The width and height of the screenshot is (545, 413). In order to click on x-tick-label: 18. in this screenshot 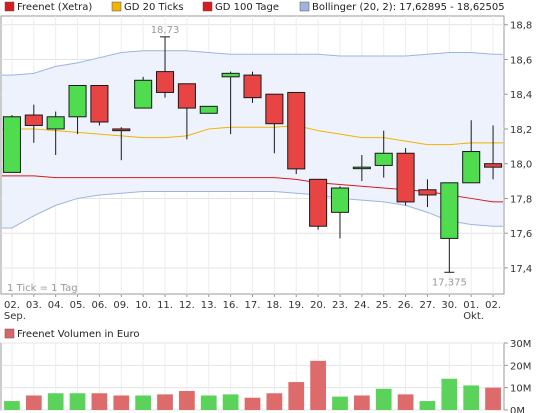, I will do `click(274, 305)`.